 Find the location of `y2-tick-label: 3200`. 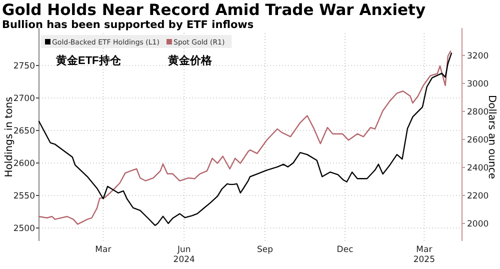

y2-tick-label: 3200 is located at coordinates (478, 56).